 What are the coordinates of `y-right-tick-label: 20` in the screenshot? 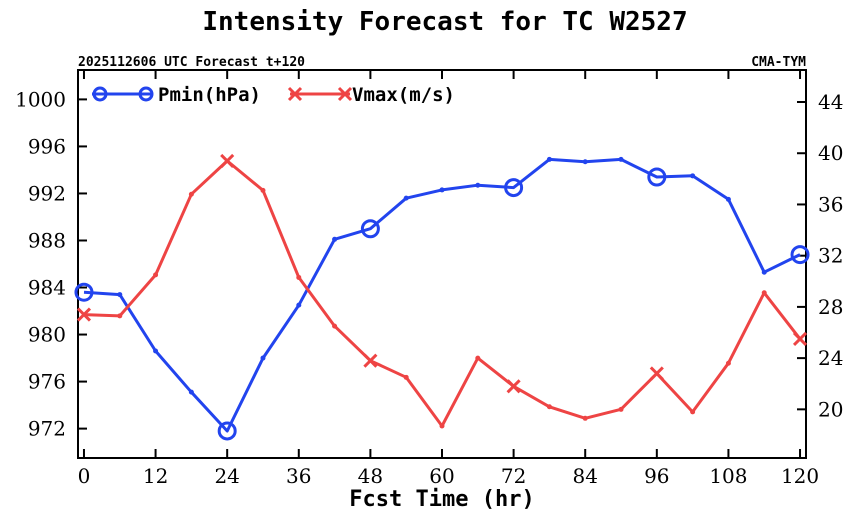 It's located at (830, 409).